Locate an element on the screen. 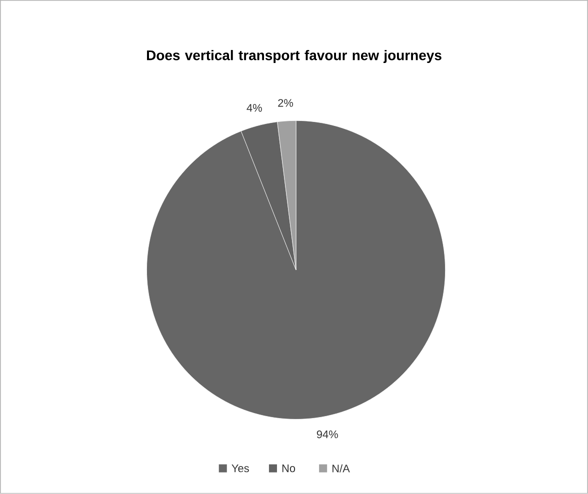  data-label: 94% is located at coordinates (327, 434).